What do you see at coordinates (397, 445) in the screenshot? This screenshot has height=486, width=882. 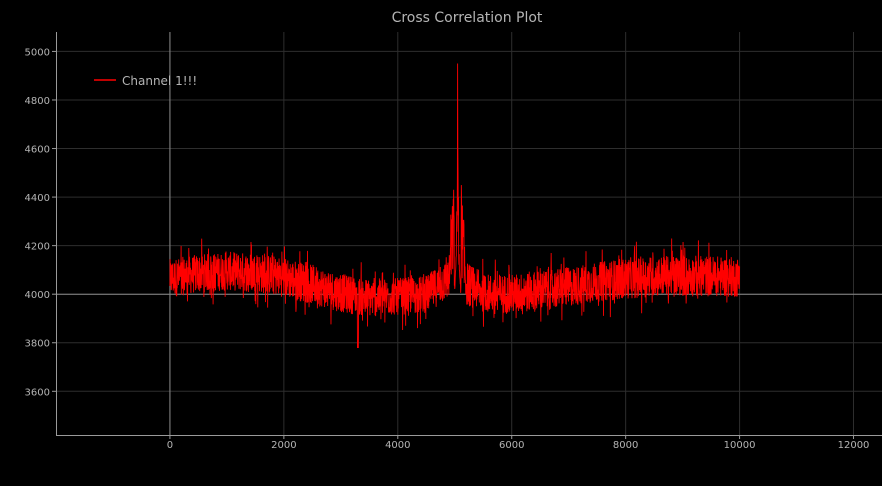 I see `x-tick-label: 4000` at bounding box center [397, 445].